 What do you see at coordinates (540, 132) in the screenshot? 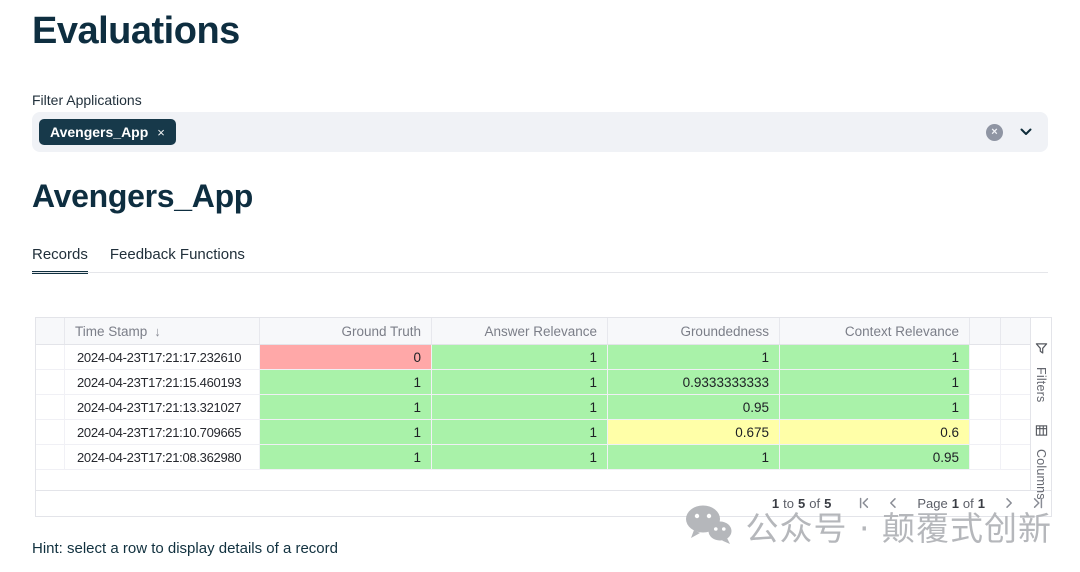
I see `filter-applications-select: Avengers_App × ×` at bounding box center [540, 132].